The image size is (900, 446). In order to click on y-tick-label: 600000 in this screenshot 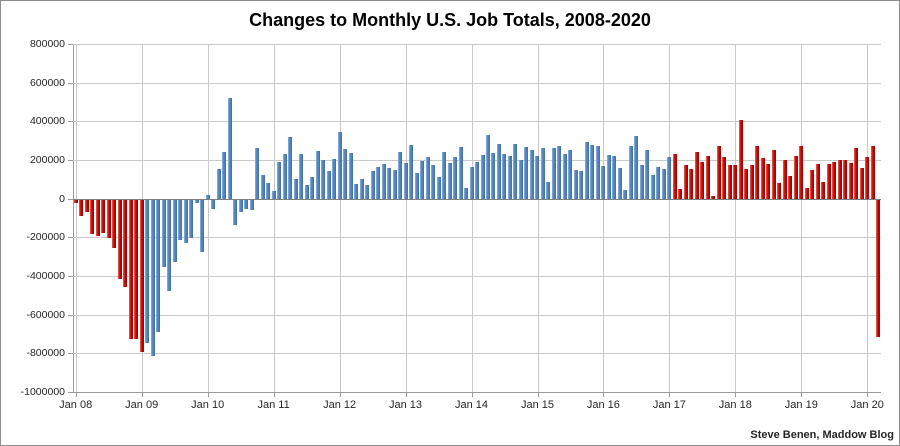, I will do `click(47, 82)`.